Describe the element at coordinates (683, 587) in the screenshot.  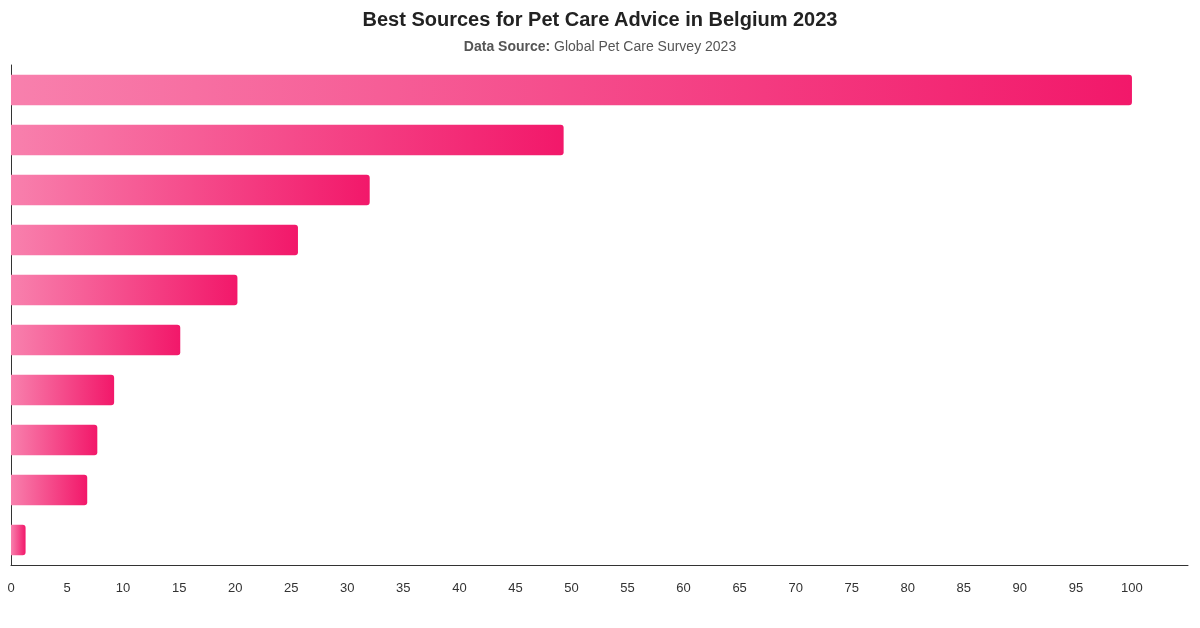
I see `x-tick-label: 60` at that location.